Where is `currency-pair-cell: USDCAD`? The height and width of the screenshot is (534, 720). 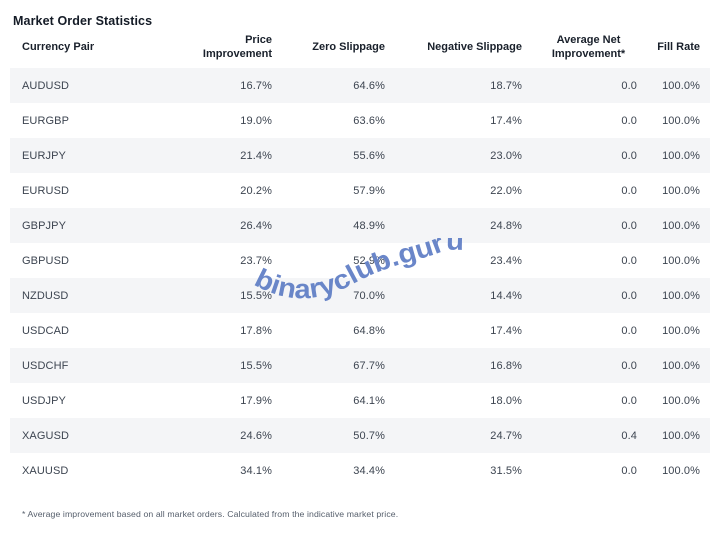 currency-pair-cell: USDCAD is located at coordinates (46, 330).